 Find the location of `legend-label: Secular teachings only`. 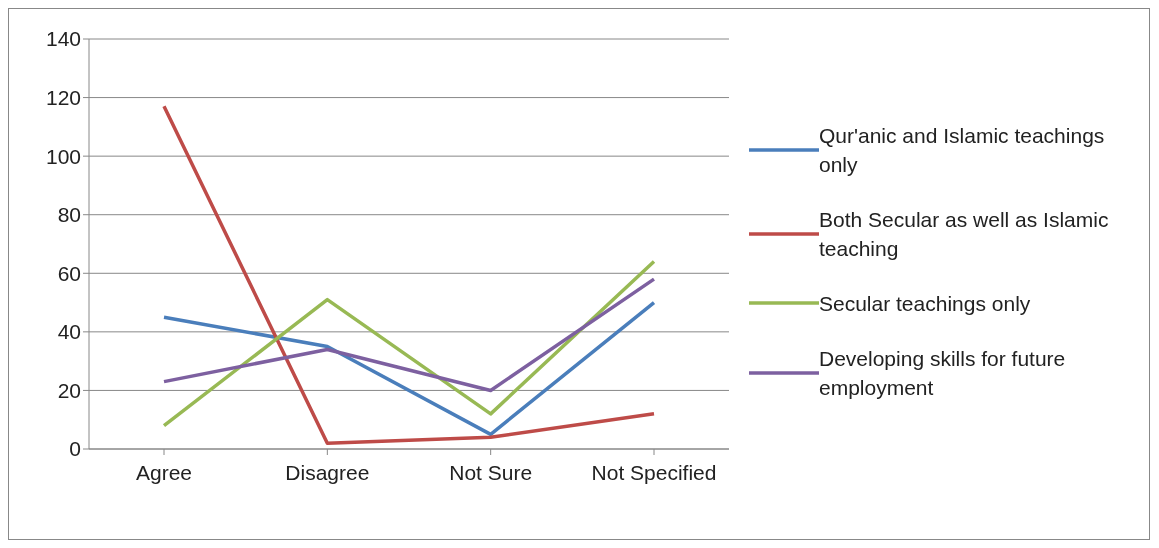

legend-label: Secular teachings only is located at coordinates (925, 303).